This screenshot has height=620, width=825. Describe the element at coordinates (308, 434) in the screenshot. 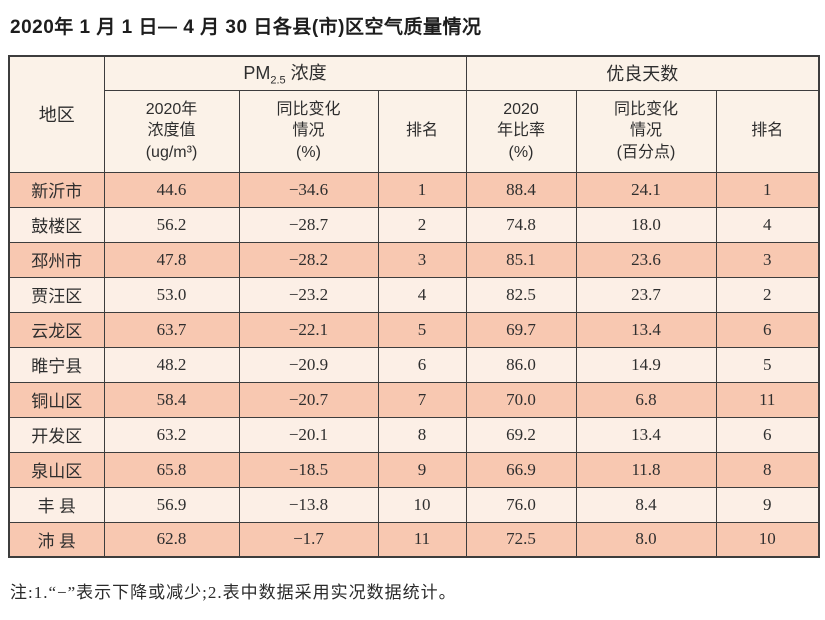

I see `pm25-change-cell: −20.1` at that location.